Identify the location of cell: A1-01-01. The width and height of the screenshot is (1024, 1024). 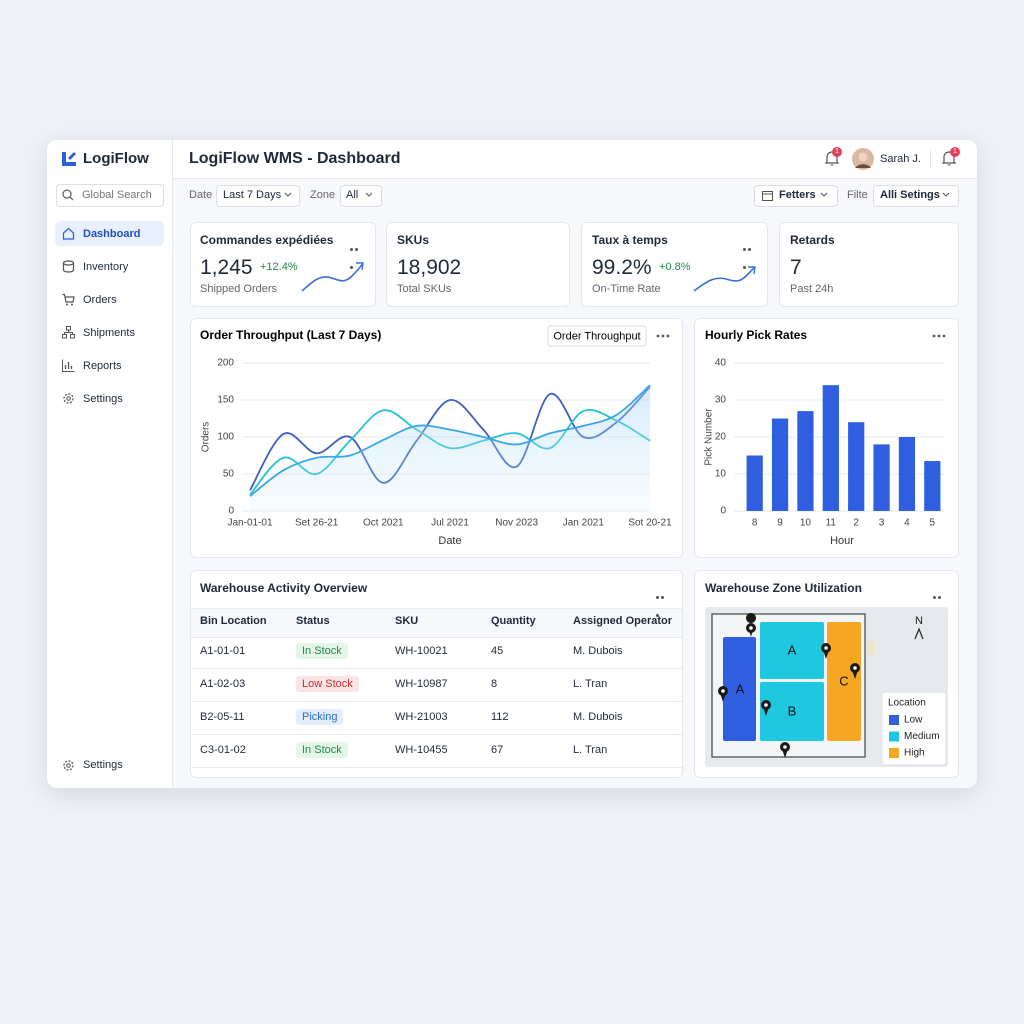
(223, 651).